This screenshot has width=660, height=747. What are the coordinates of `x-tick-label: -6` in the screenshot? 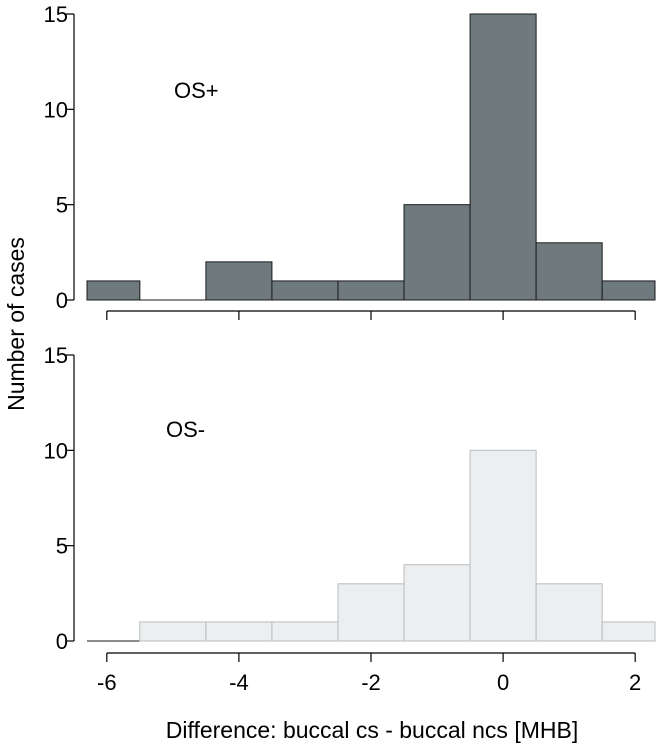 It's located at (107, 682).